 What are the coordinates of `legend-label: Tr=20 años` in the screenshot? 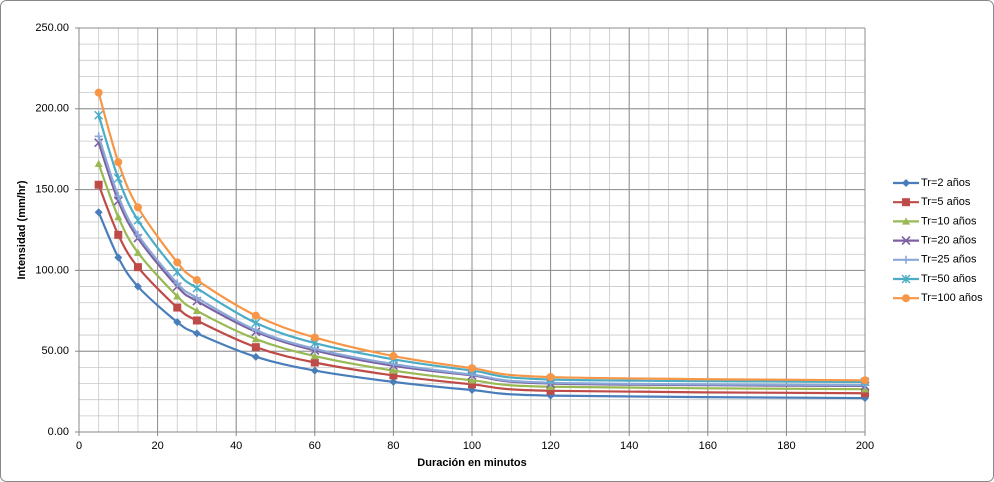 It's located at (949, 241).